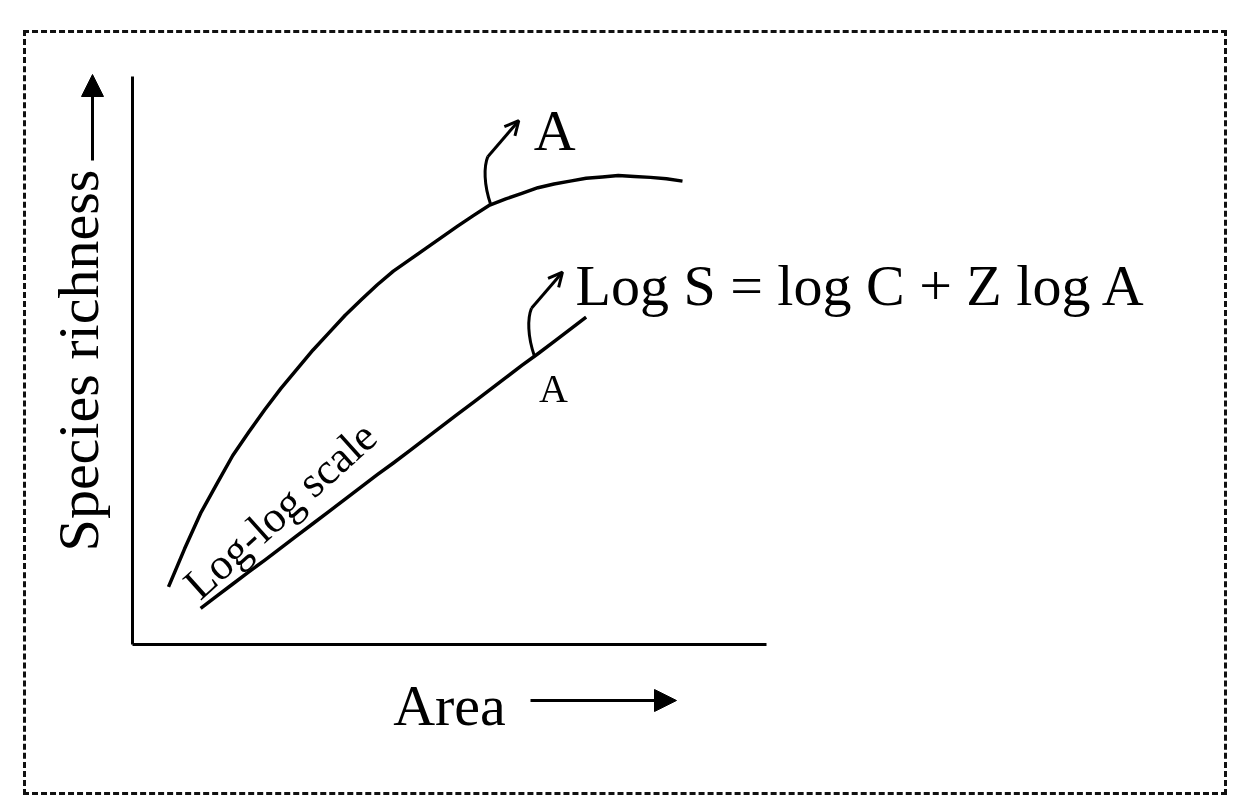 The width and height of the screenshot is (1240, 800). What do you see at coordinates (554, 388) in the screenshot?
I see `annotation: A` at bounding box center [554, 388].